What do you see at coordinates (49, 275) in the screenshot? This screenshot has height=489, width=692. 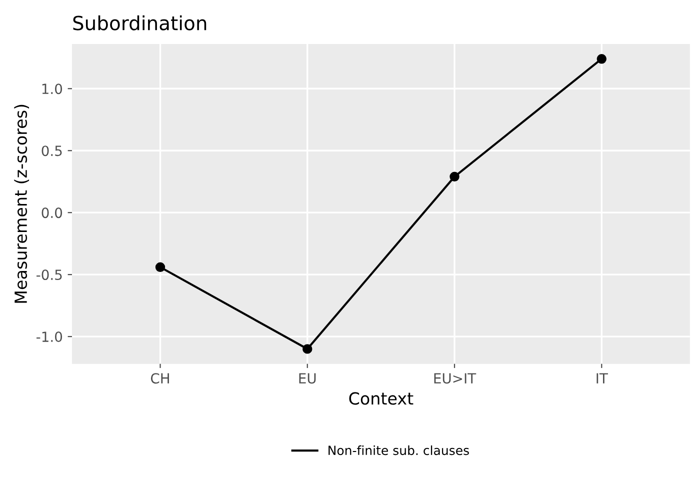 I see `y-tick-label: -0.5` at bounding box center [49, 275].